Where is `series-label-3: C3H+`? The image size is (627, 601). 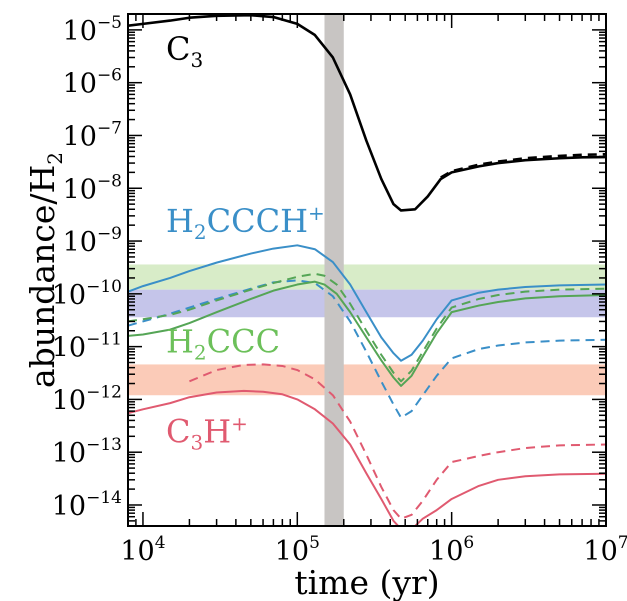 series-label-3: C3H+ is located at coordinates (207, 432).